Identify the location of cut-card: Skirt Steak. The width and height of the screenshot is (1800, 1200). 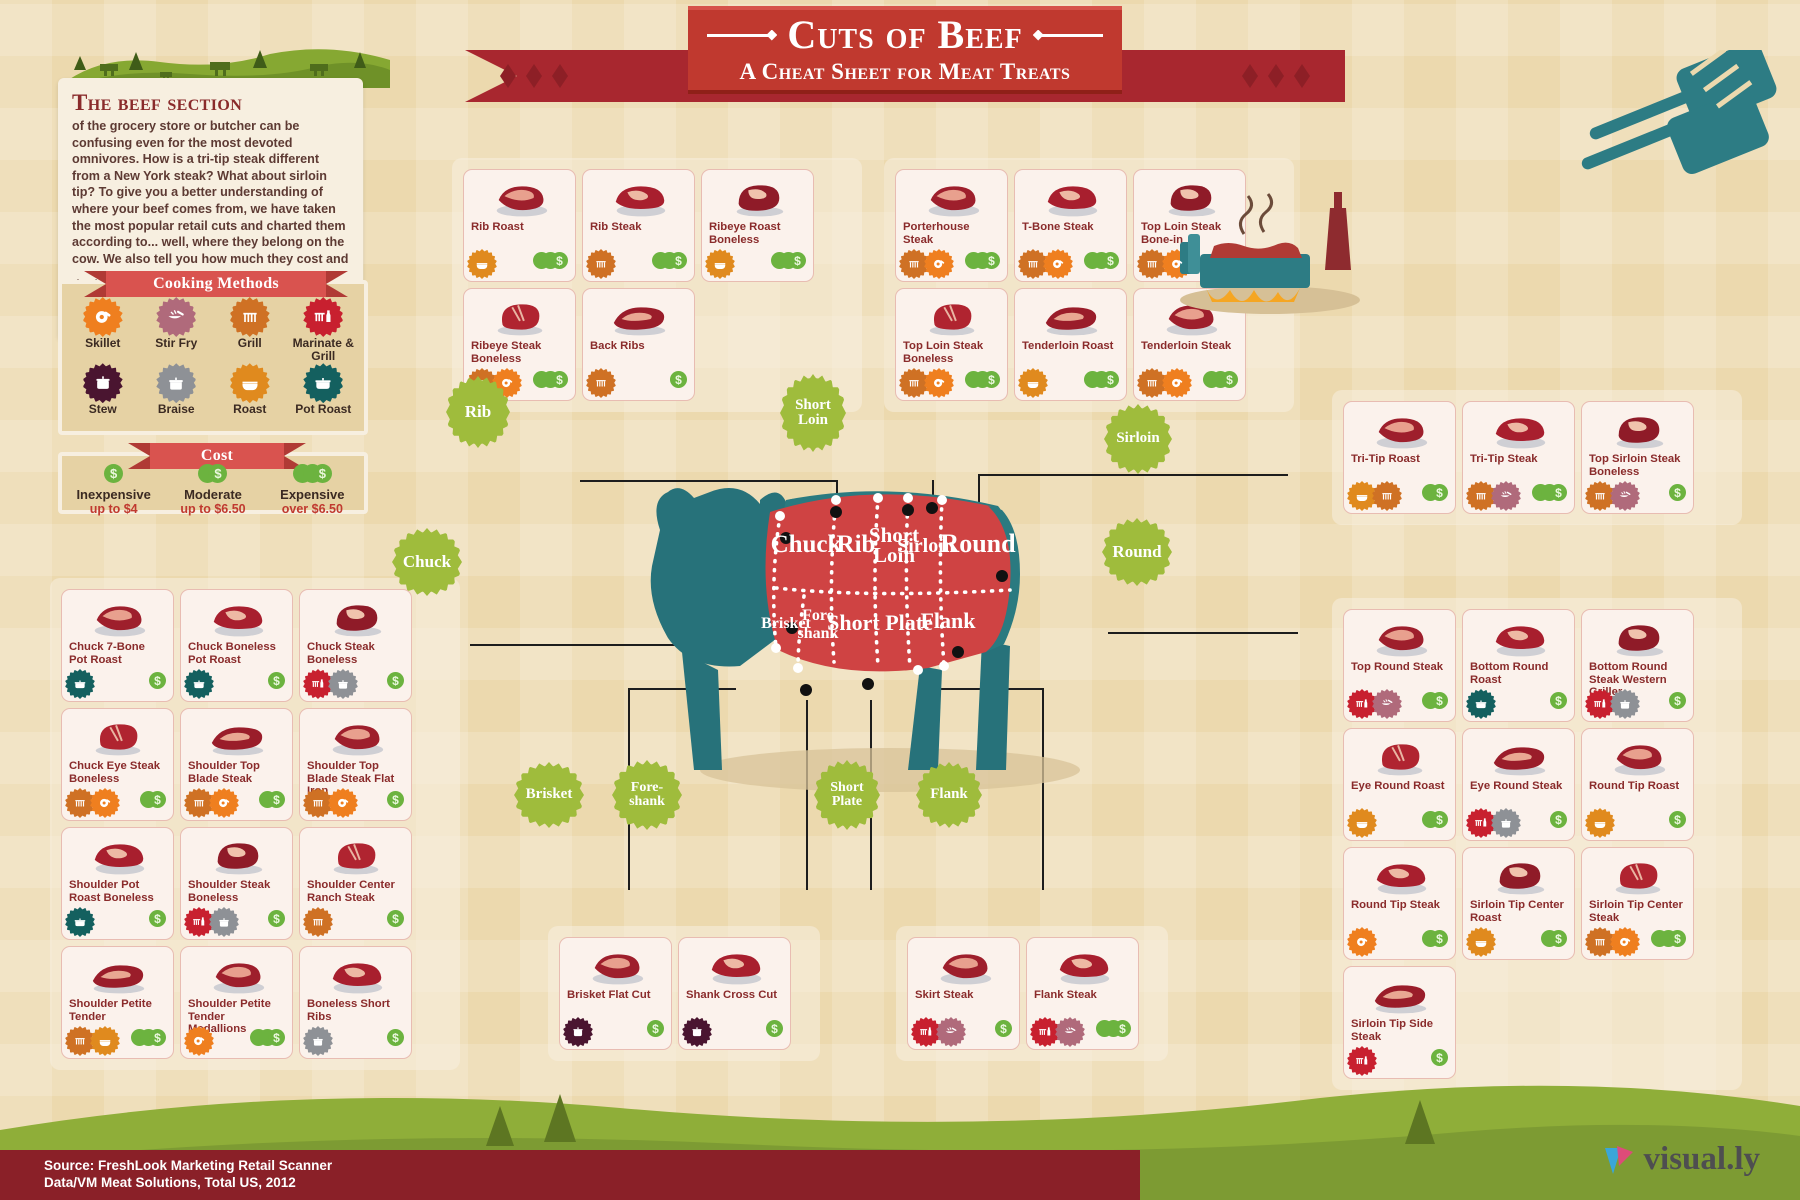
(963, 993).